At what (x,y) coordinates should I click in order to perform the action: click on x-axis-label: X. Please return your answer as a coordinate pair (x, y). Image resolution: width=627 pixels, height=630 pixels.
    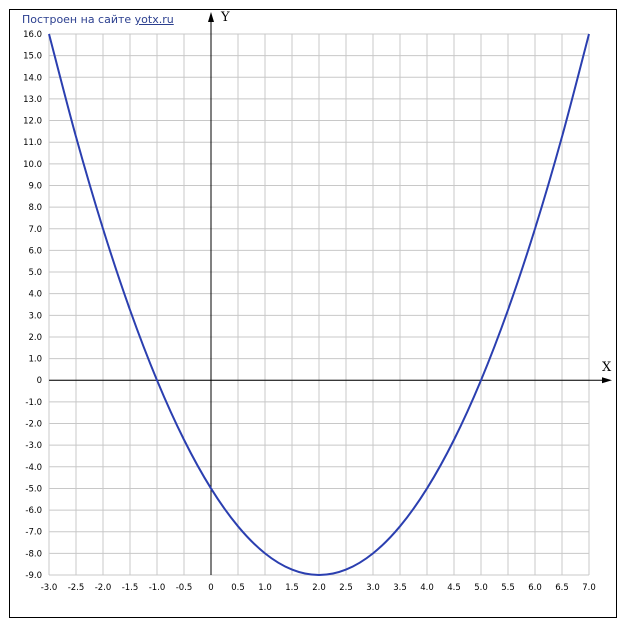
    Looking at the image, I should click on (607, 367).